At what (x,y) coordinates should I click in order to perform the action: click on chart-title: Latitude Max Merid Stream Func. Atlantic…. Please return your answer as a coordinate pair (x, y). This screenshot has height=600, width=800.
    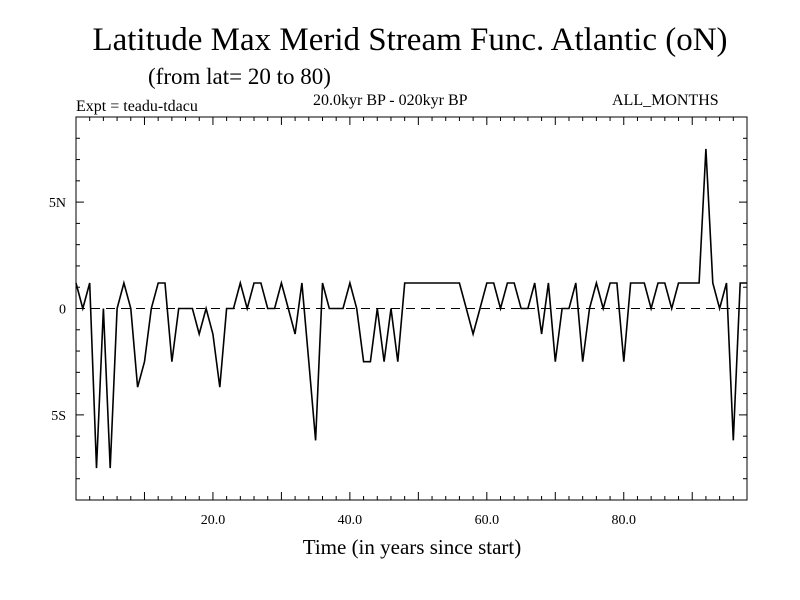
    Looking at the image, I should click on (410, 40).